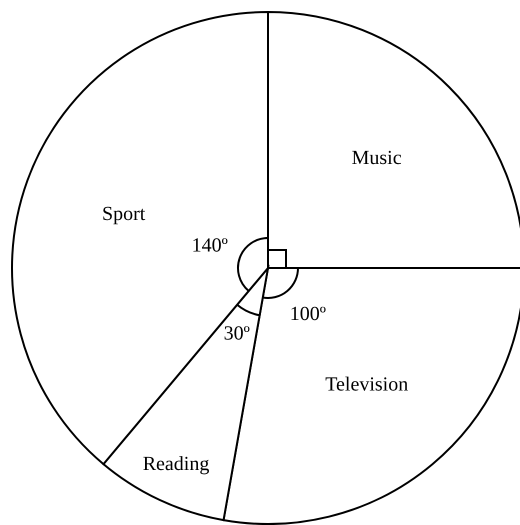 The height and width of the screenshot is (525, 520). What do you see at coordinates (377, 157) in the screenshot?
I see `slice-label: Music` at bounding box center [377, 157].